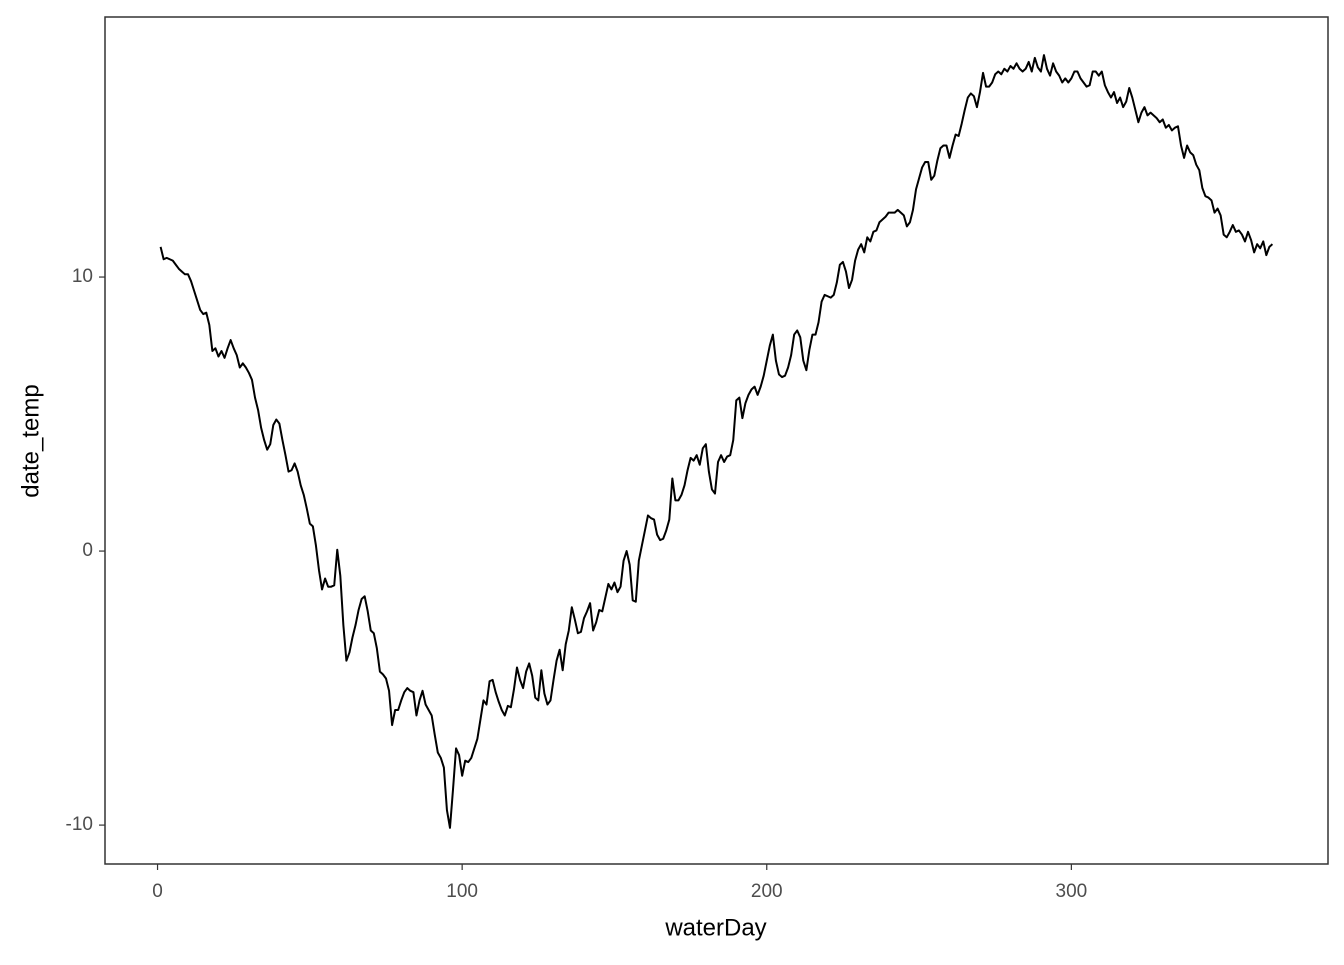  What do you see at coordinates (87, 550) in the screenshot?
I see `y-tick-label: 0` at bounding box center [87, 550].